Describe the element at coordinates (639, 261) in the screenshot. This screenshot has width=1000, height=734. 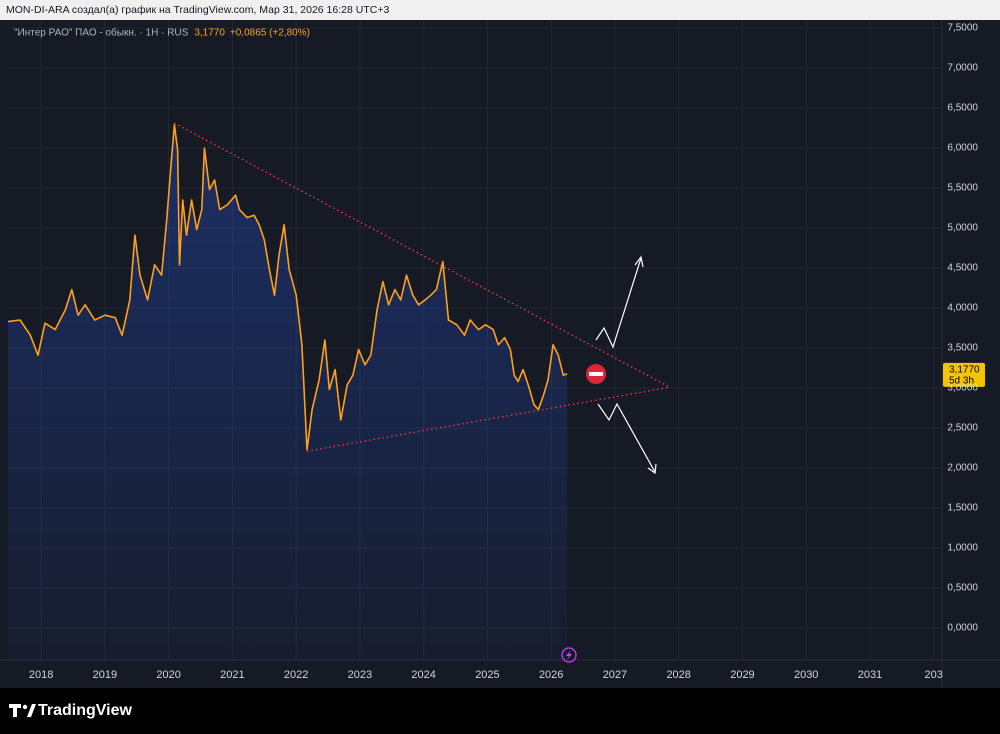
I see `arrow-up-head` at that location.